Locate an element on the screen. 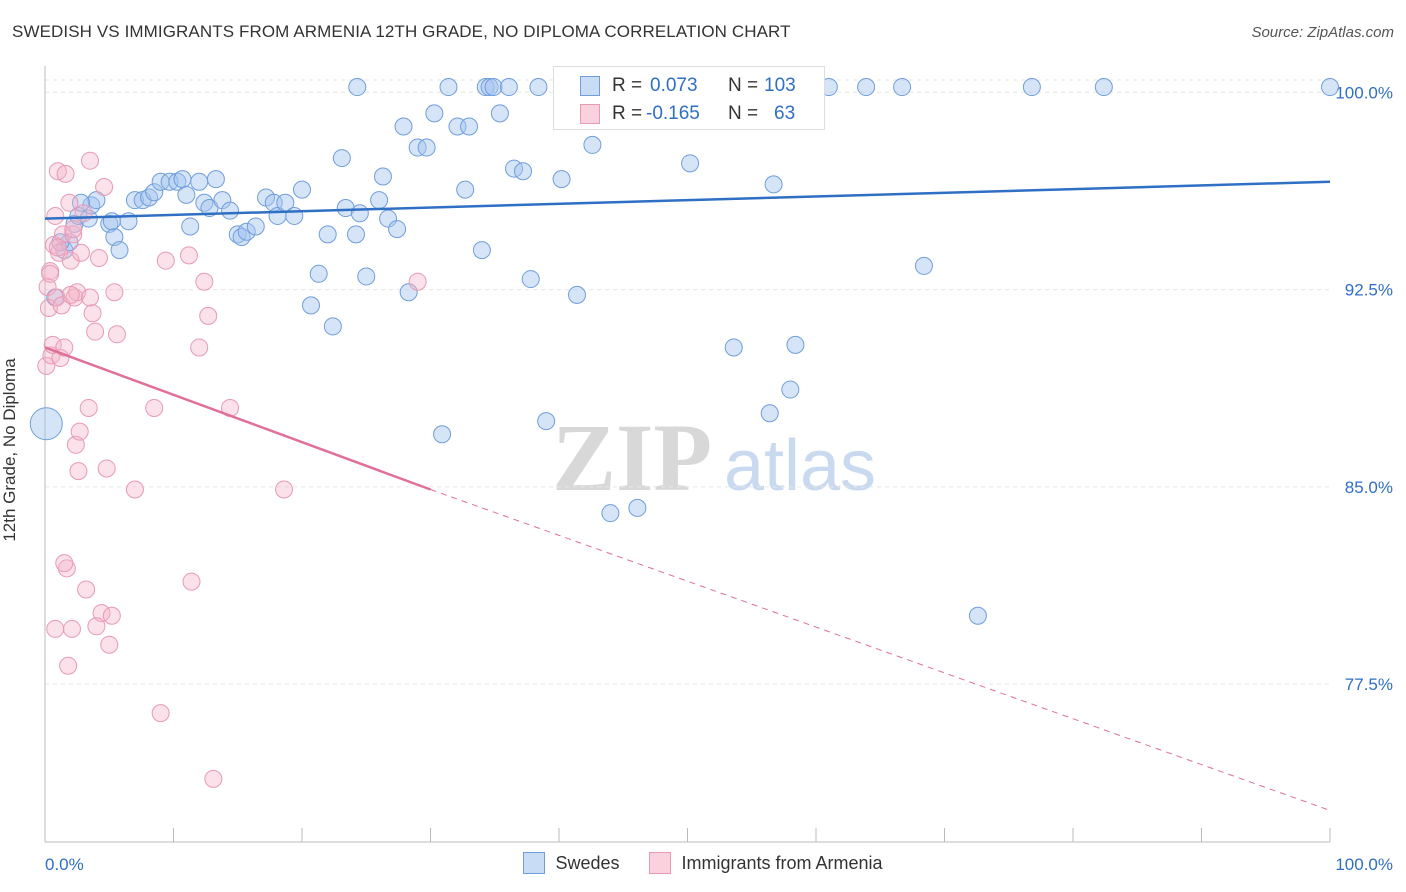 This screenshot has width=1406, height=892. legend-item-armenia: Immigrants from Armenia is located at coordinates (766, 863).